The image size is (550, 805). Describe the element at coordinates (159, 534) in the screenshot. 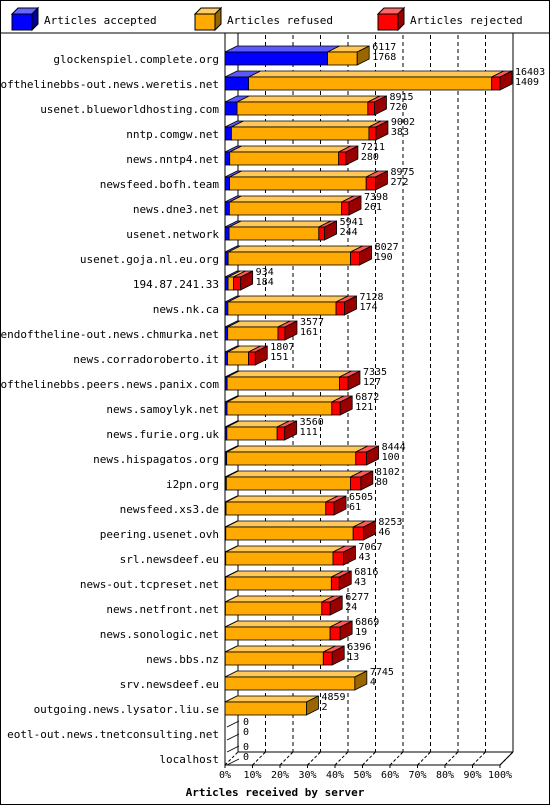

I see `server-label: peering.usenet.ovh` at that location.